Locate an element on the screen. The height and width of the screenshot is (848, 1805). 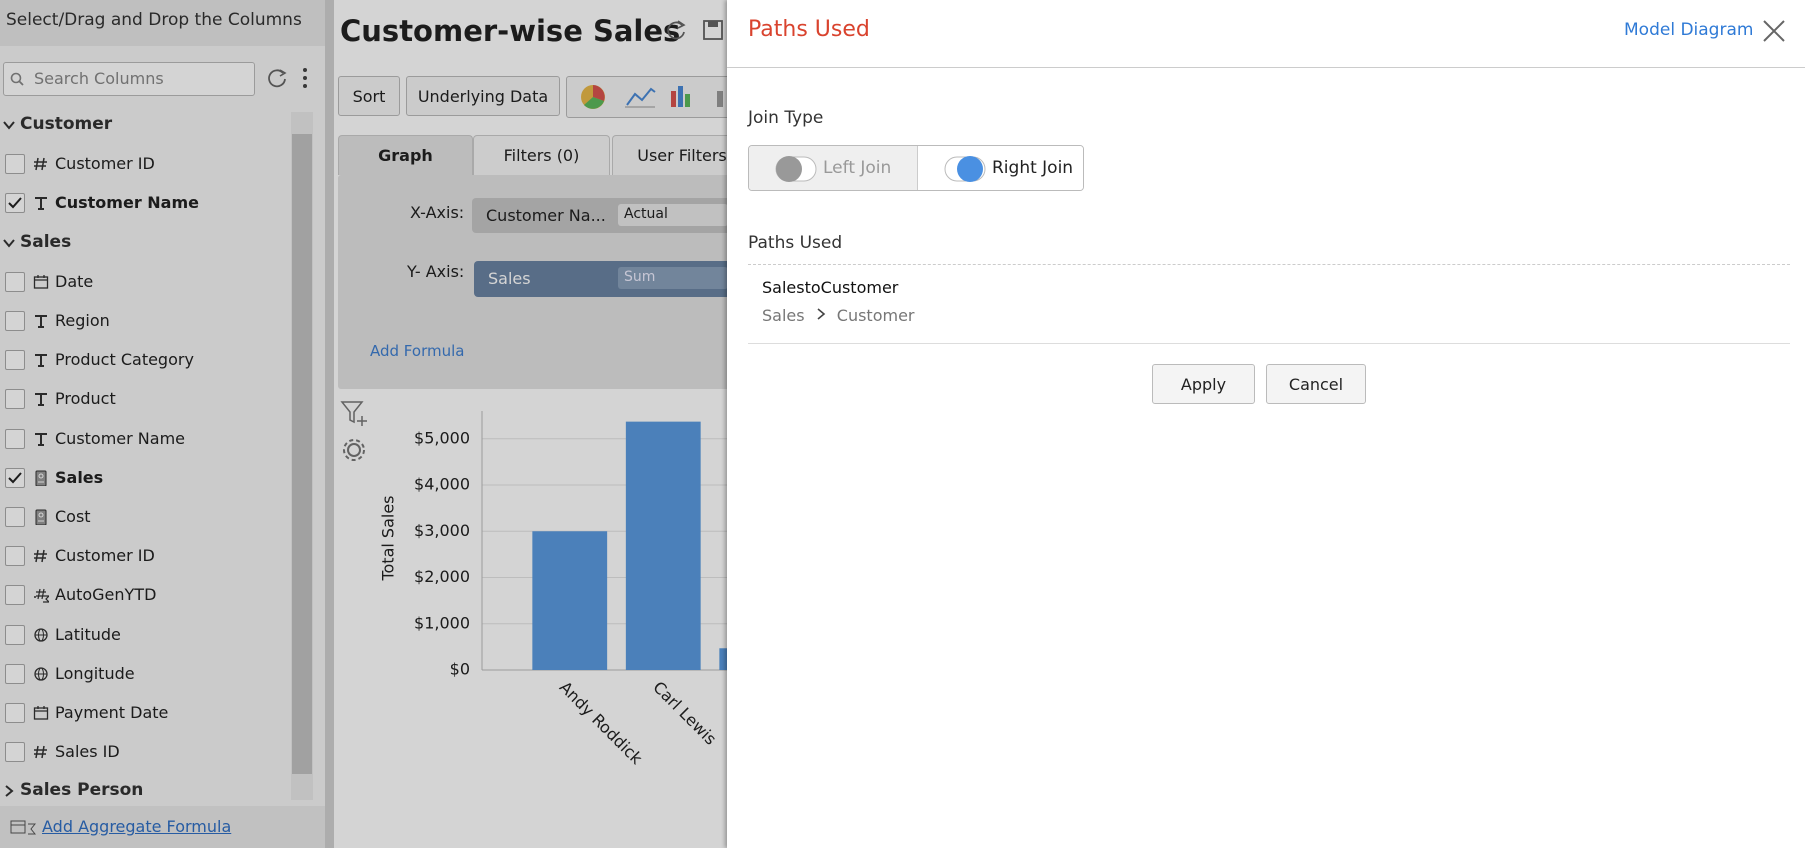
column-item: Product is located at coordinates (142, 399).